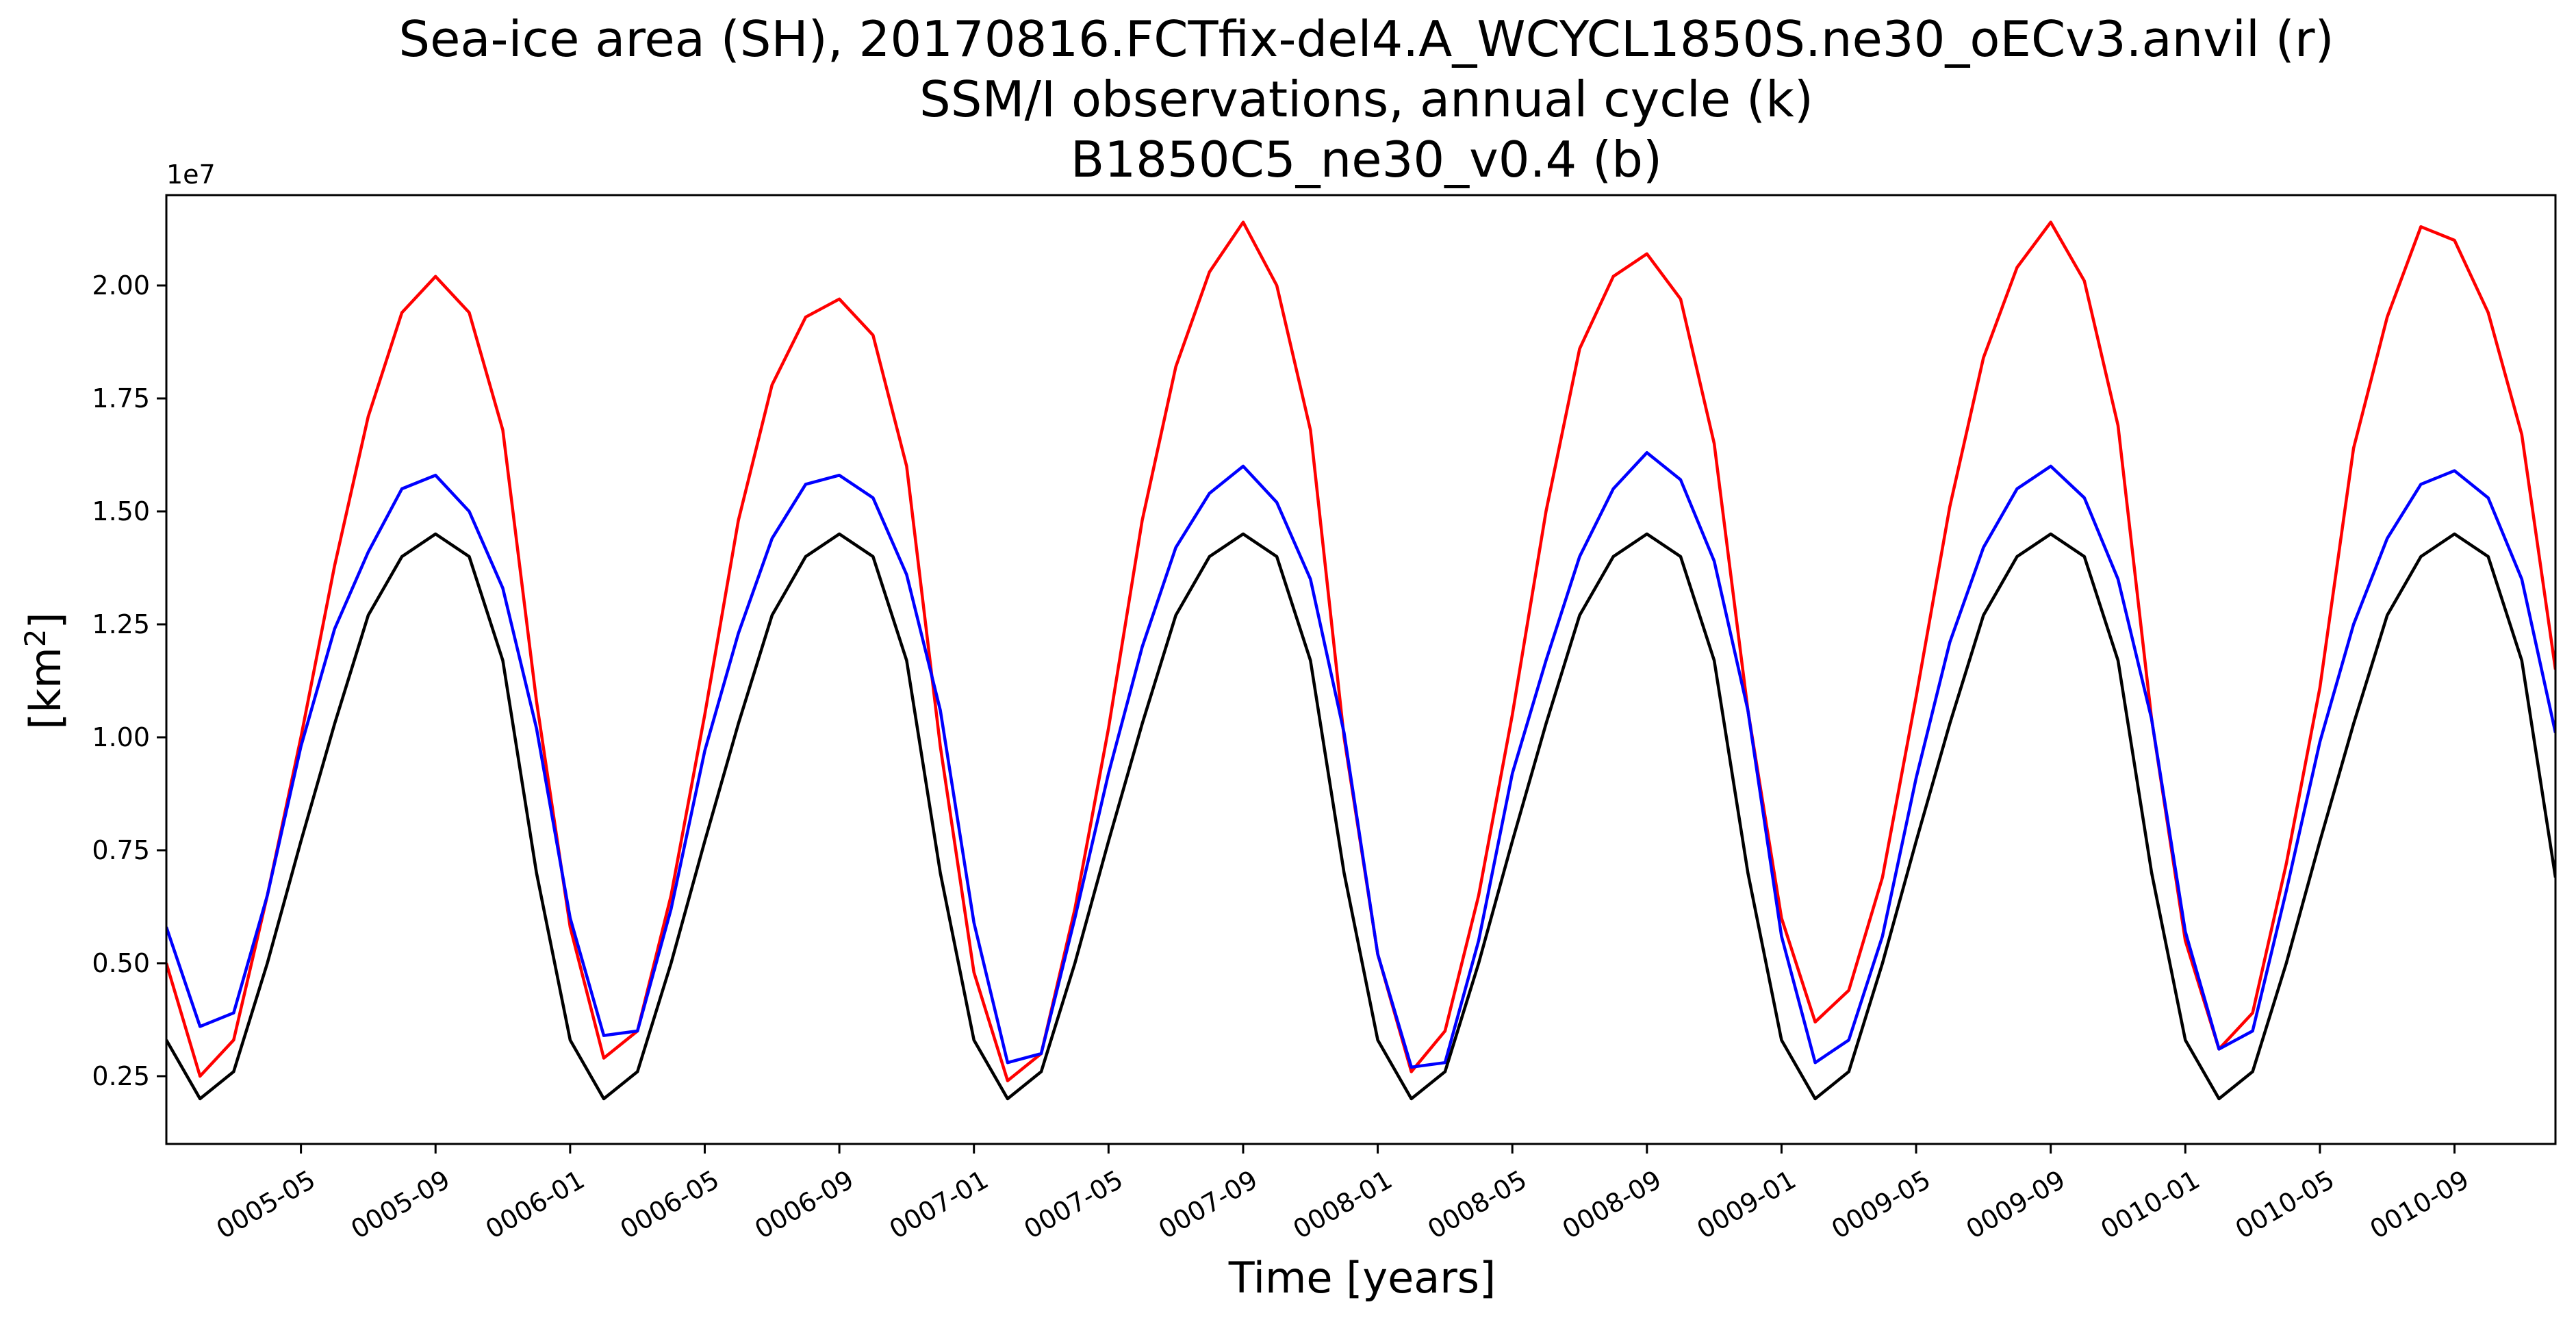 This screenshot has width=2576, height=1324. Describe the element at coordinates (401, 1204) in the screenshot. I see `x-tick-label: 0005-09` at that location.